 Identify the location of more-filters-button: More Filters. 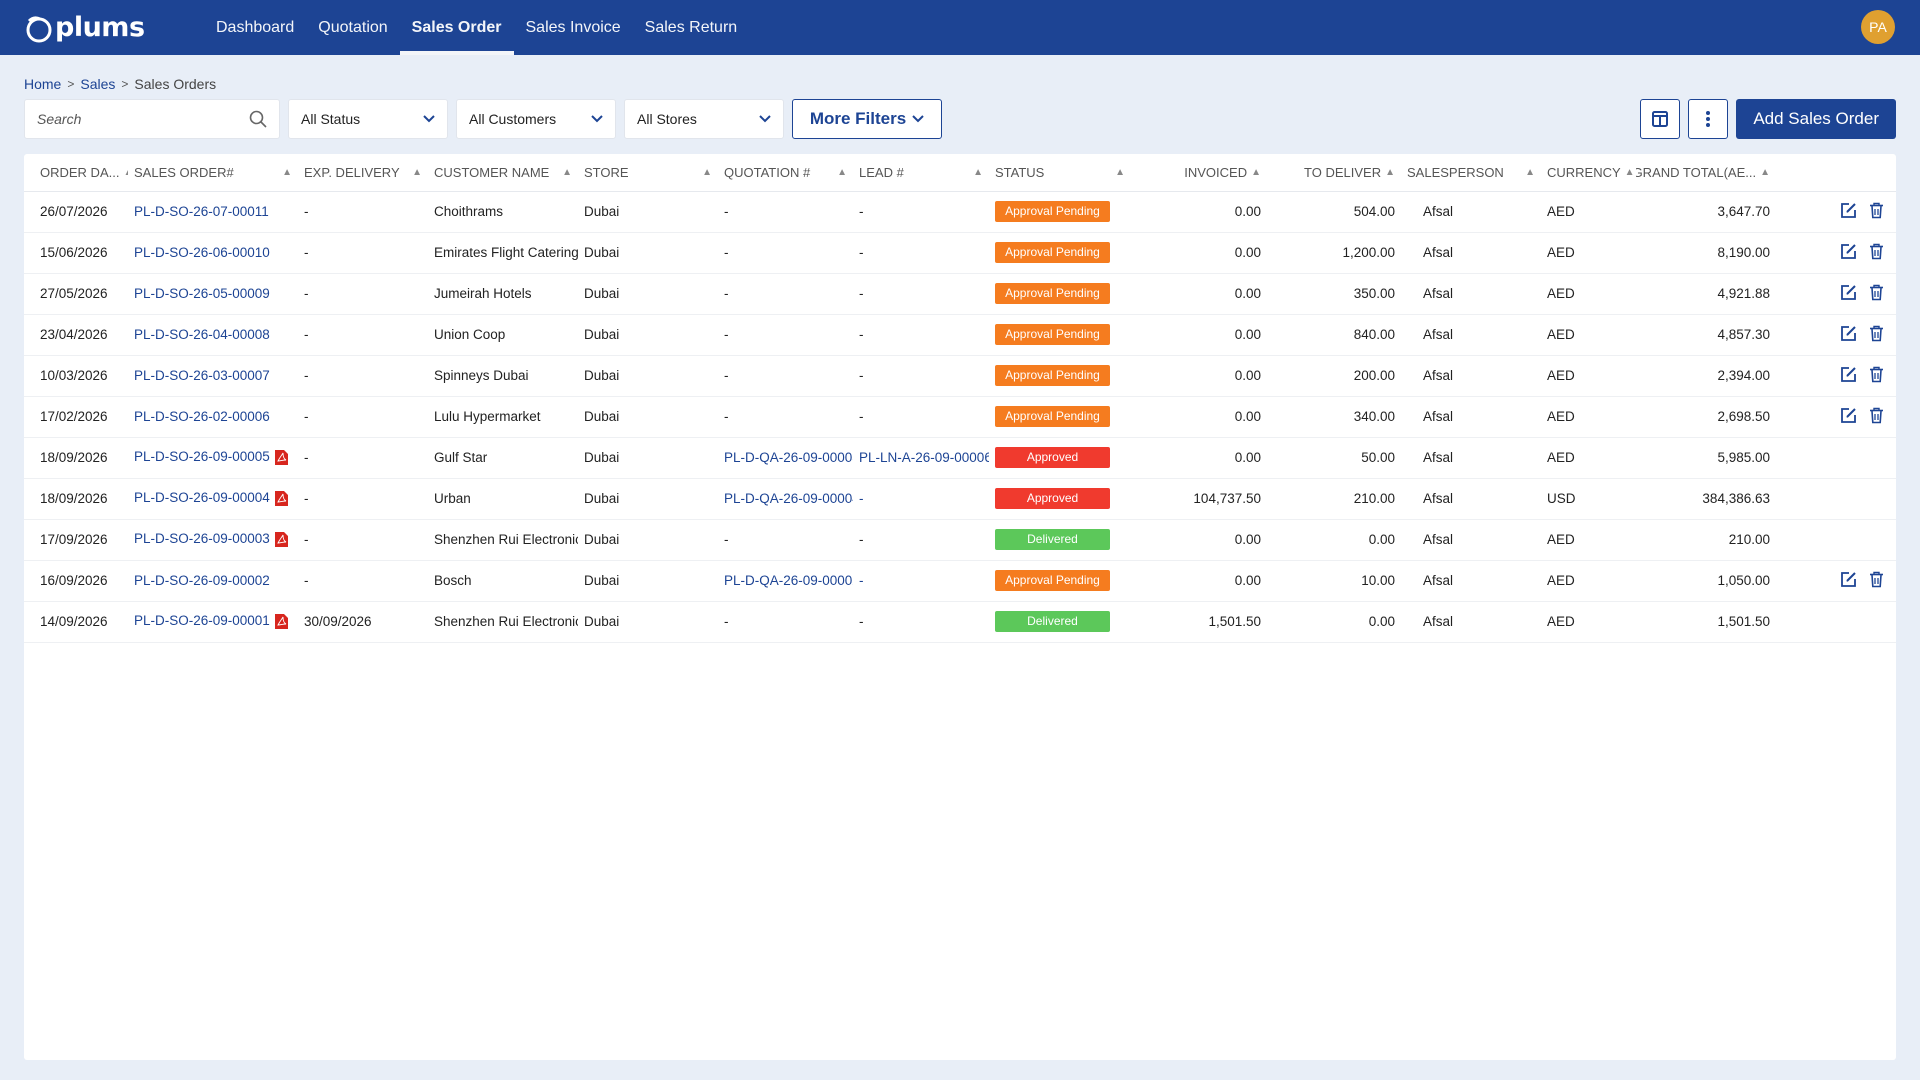
(867, 119).